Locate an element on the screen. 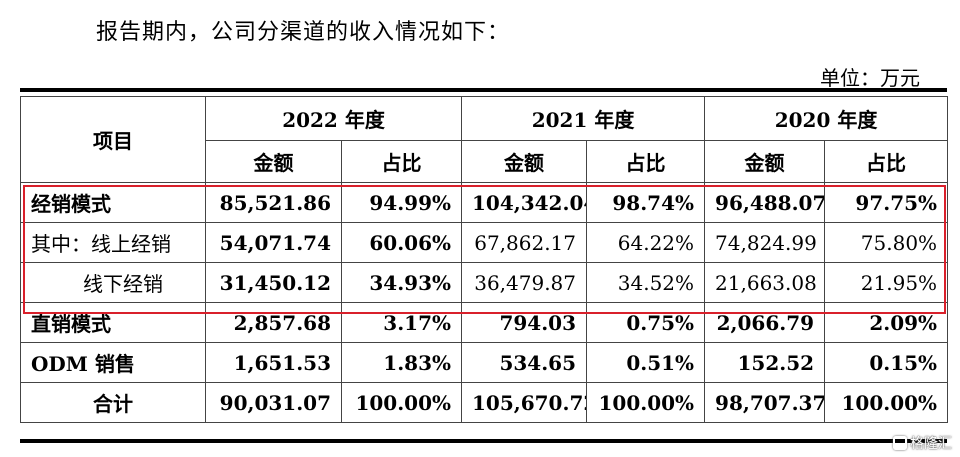  watermark: 格隆汇 is located at coordinates (922, 443).